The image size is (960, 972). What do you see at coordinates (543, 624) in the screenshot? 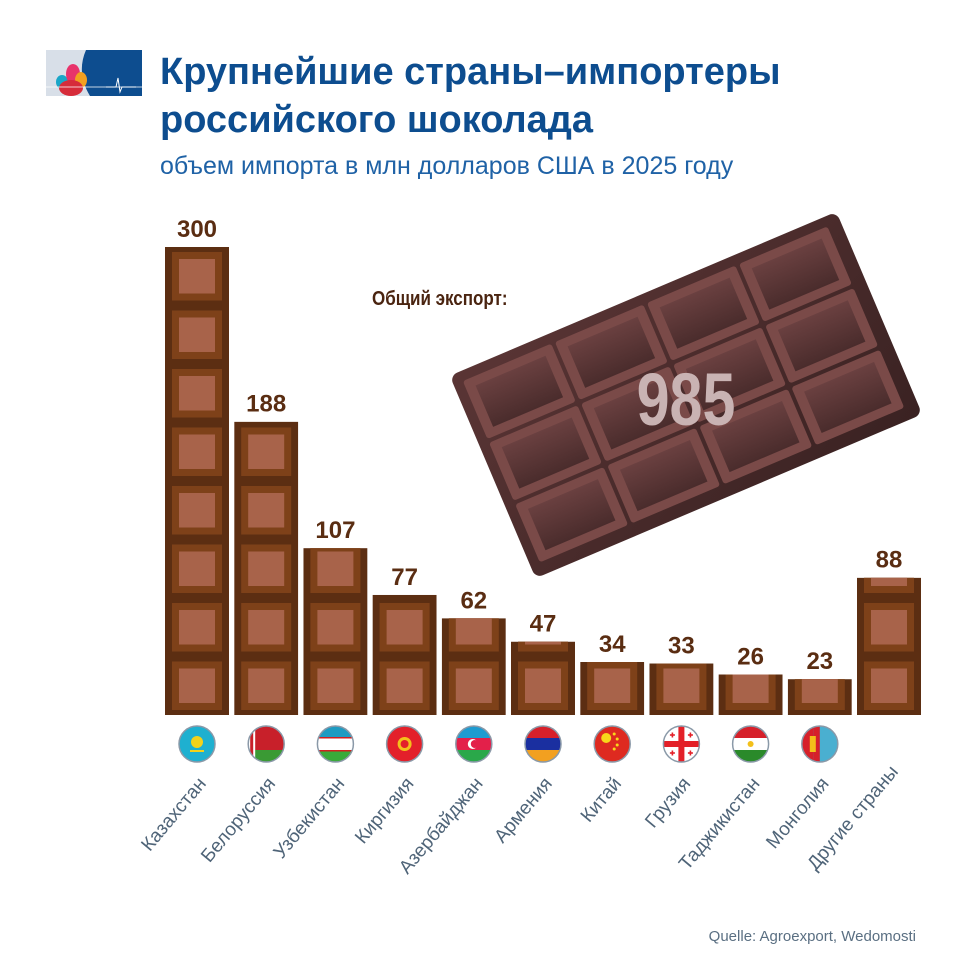
I see `value-label: 47` at bounding box center [543, 624].